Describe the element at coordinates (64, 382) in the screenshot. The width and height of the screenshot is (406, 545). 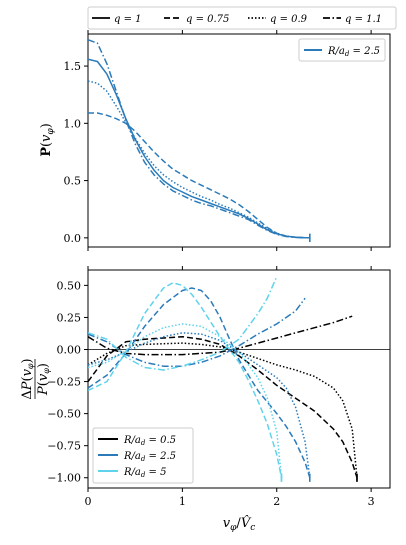
I see `bottom-ytick-label: −0.25` at that location.